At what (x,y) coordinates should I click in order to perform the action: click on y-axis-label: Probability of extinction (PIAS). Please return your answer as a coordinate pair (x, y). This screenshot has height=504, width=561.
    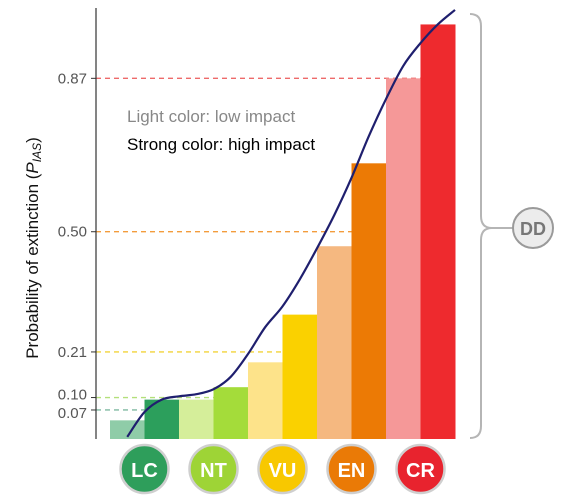
    Looking at the image, I should click on (33, 248).